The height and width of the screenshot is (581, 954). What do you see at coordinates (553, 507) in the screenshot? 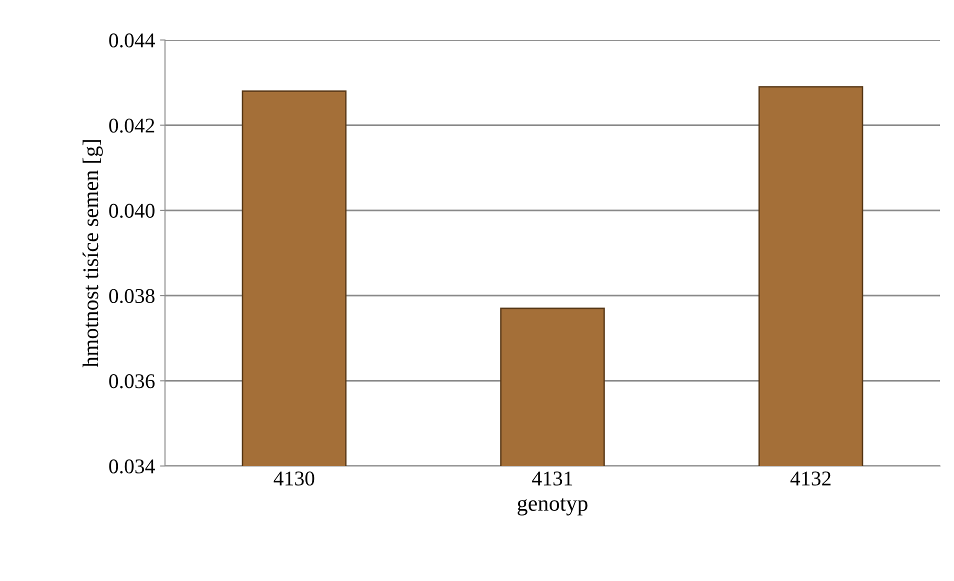
I see `x-axis-title: genotyp` at bounding box center [553, 507].